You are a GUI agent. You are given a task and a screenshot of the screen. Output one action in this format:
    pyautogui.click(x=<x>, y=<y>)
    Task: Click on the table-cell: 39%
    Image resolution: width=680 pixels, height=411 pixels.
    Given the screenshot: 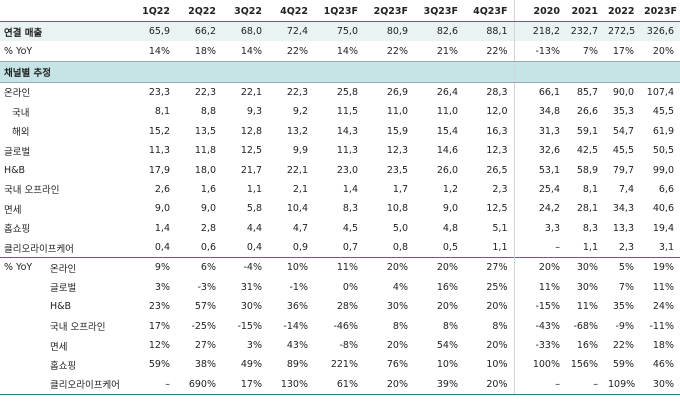 What is the action you would take?
    pyautogui.click(x=439, y=385)
    